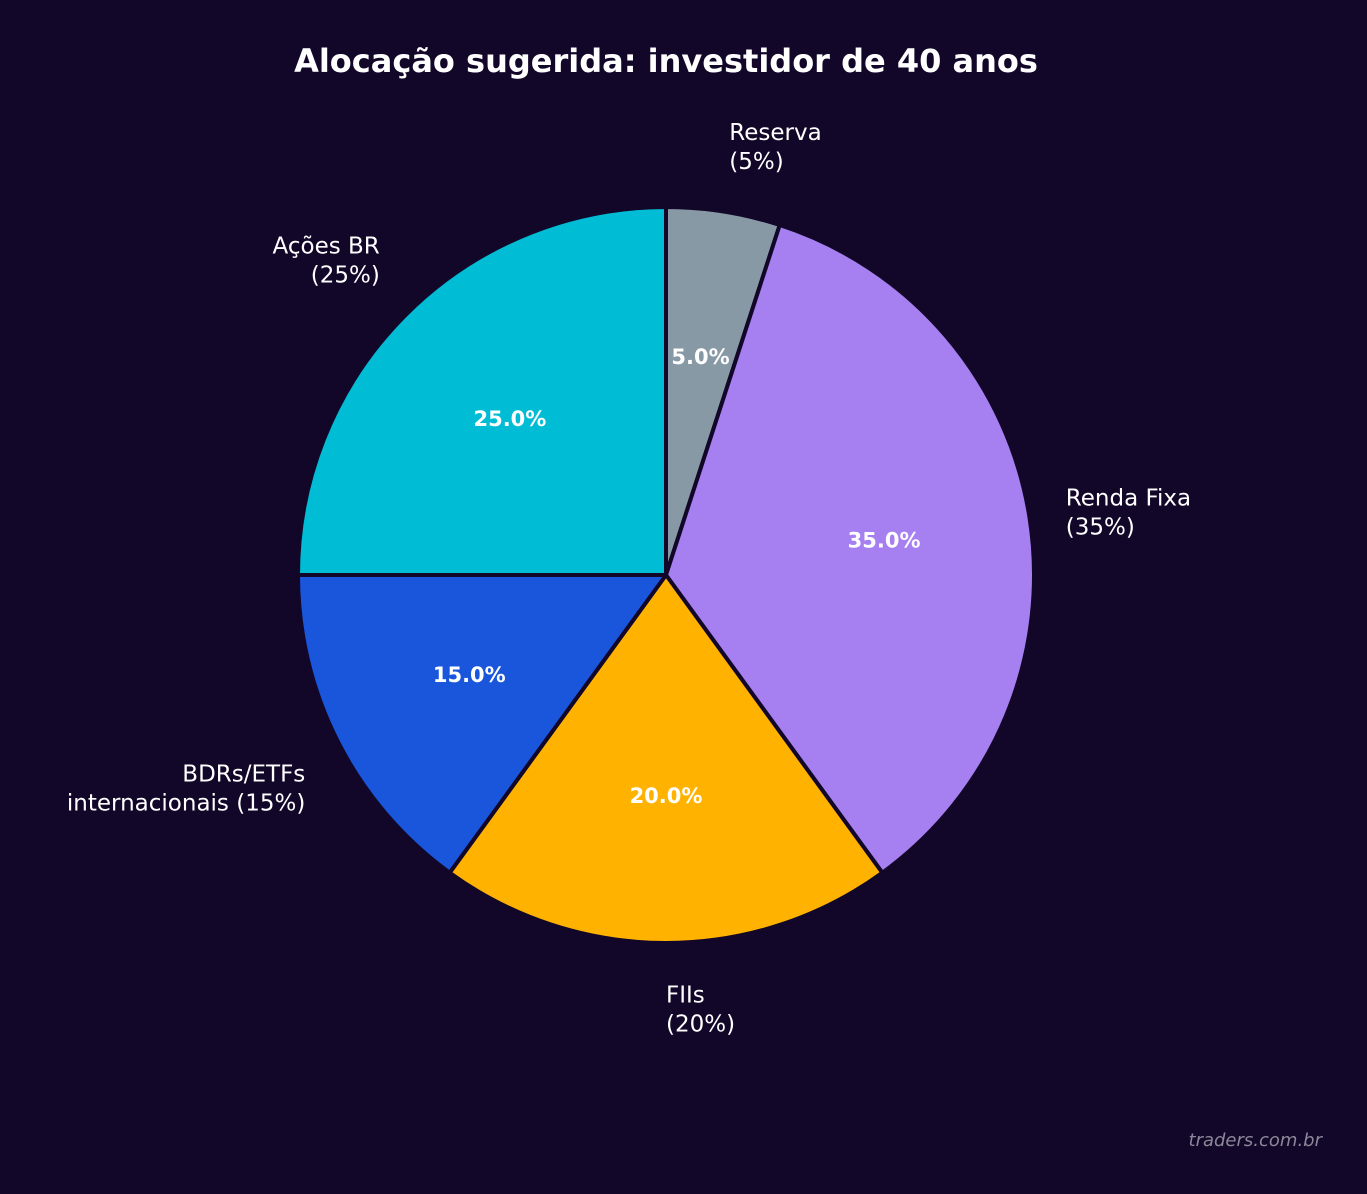  I want to click on slice-label-line: (35%), so click(1100, 527).